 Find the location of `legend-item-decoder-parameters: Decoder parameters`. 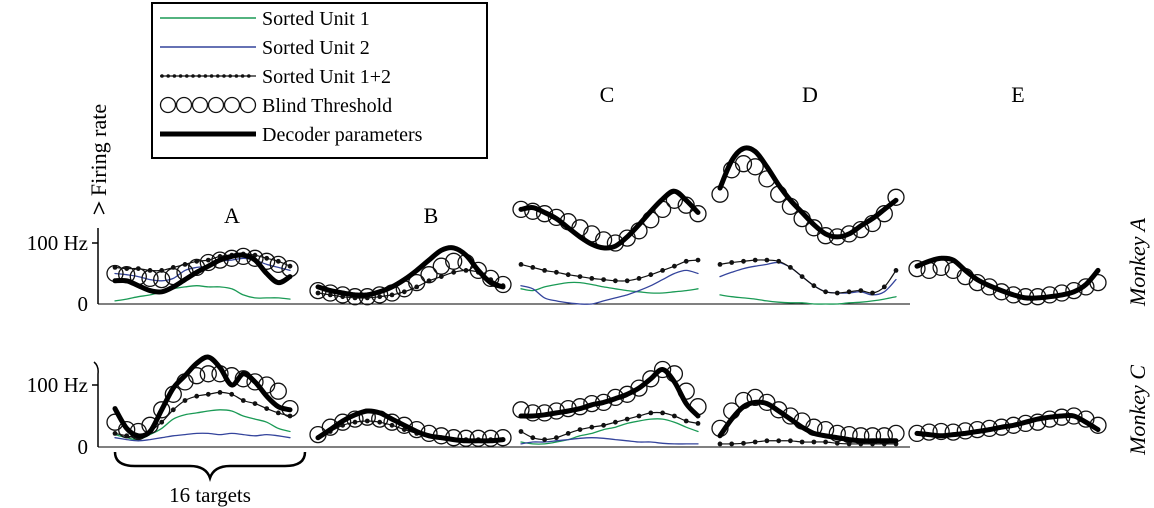

legend-item-decoder-parameters: Decoder parameters is located at coordinates (291, 135).